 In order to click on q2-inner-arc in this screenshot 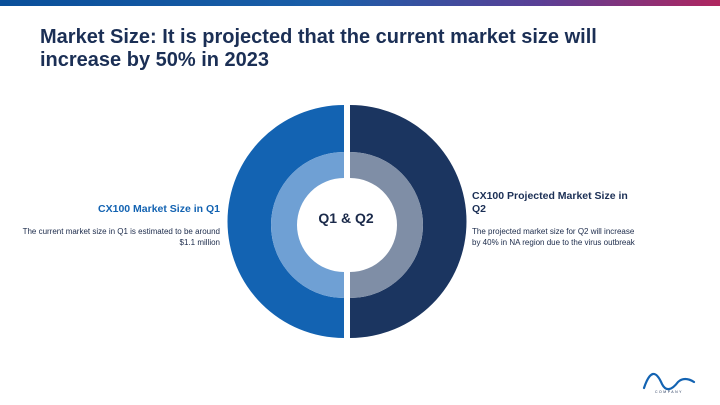, I will do `click(386, 225)`.